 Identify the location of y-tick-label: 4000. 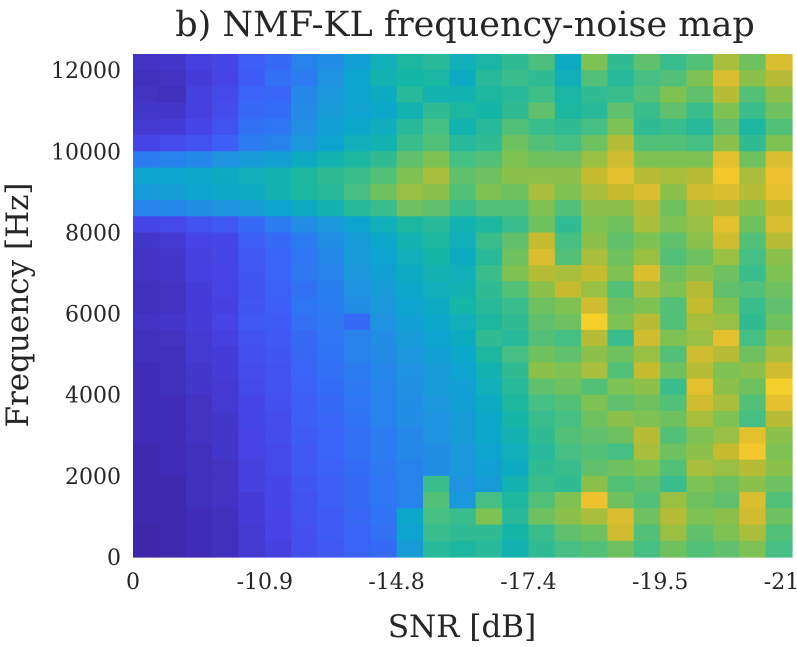
(93, 396).